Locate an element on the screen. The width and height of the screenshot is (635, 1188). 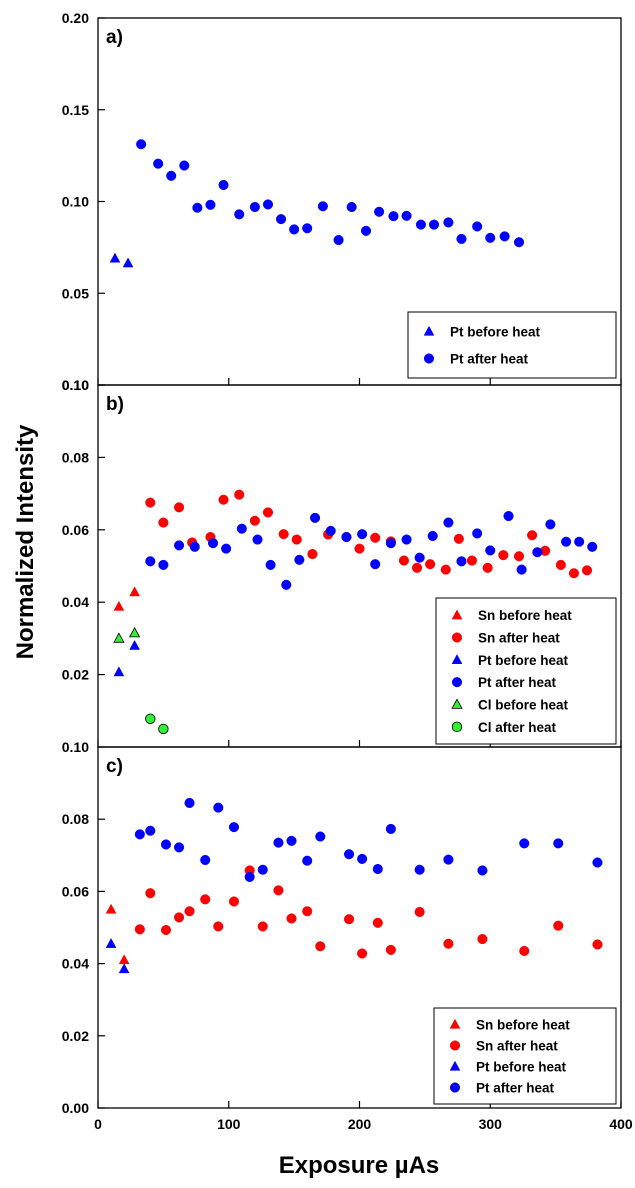
y-tick-label: 0.05 is located at coordinates (75, 293).